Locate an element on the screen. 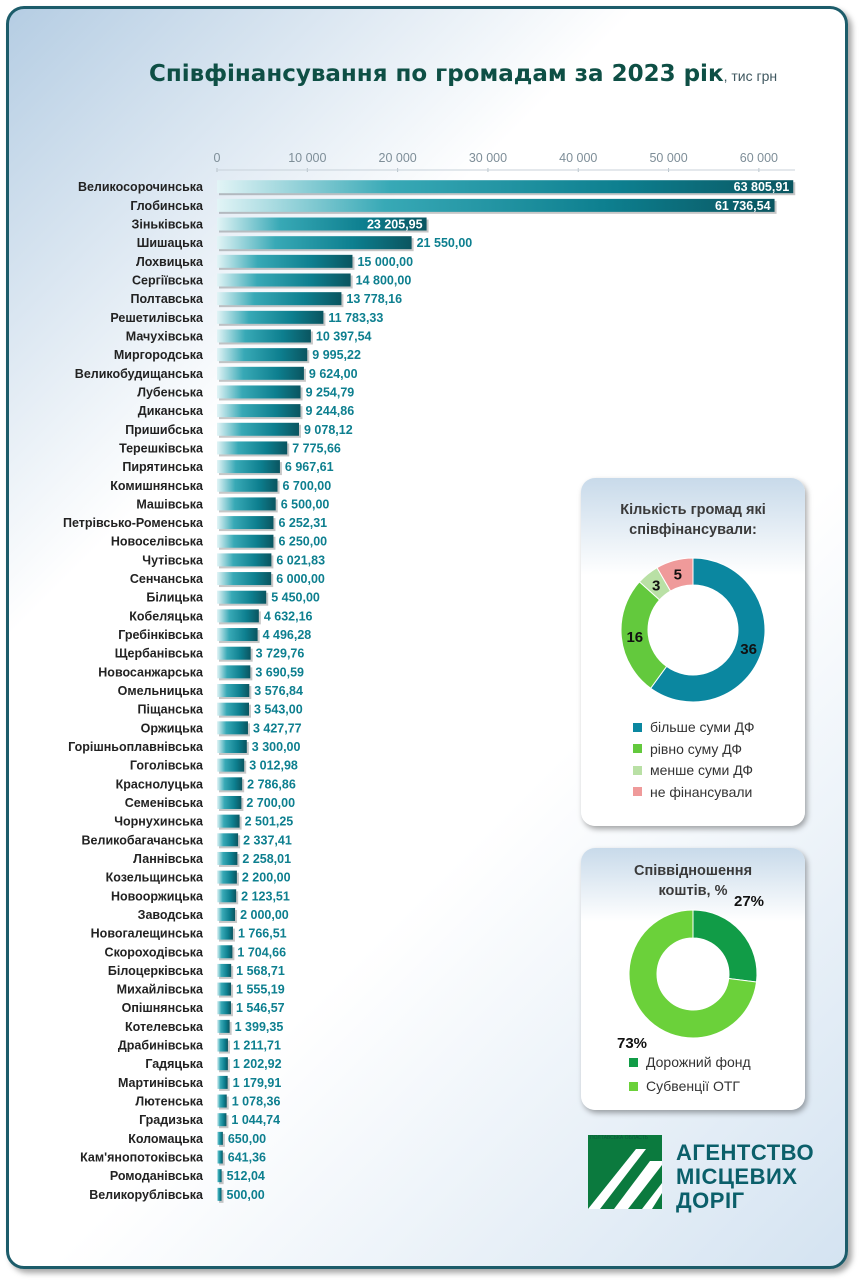 The height and width of the screenshot is (1280, 861). value-label: 15 000,00 is located at coordinates (385, 262).